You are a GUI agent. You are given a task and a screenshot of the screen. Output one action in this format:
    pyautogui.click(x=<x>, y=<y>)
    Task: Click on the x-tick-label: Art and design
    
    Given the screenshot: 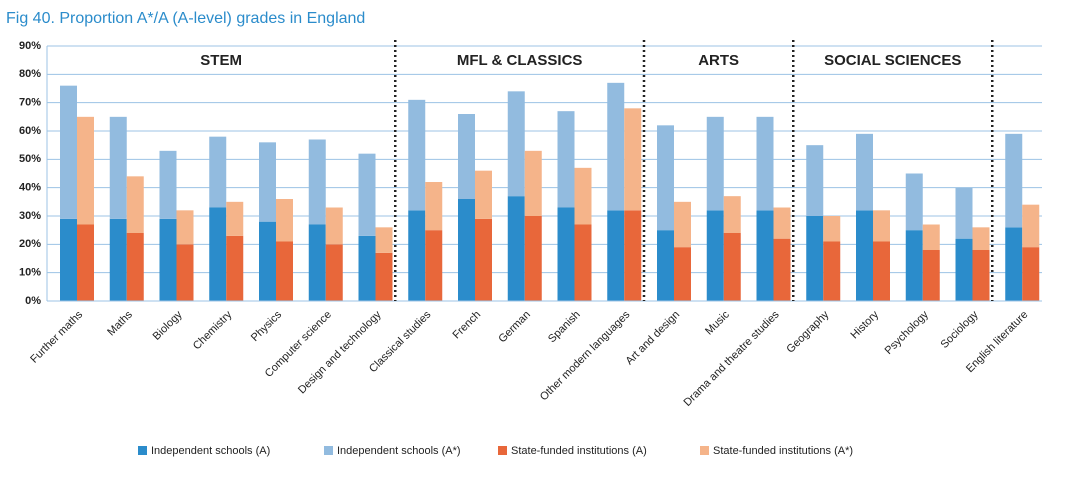 What is the action you would take?
    pyautogui.click(x=653, y=338)
    